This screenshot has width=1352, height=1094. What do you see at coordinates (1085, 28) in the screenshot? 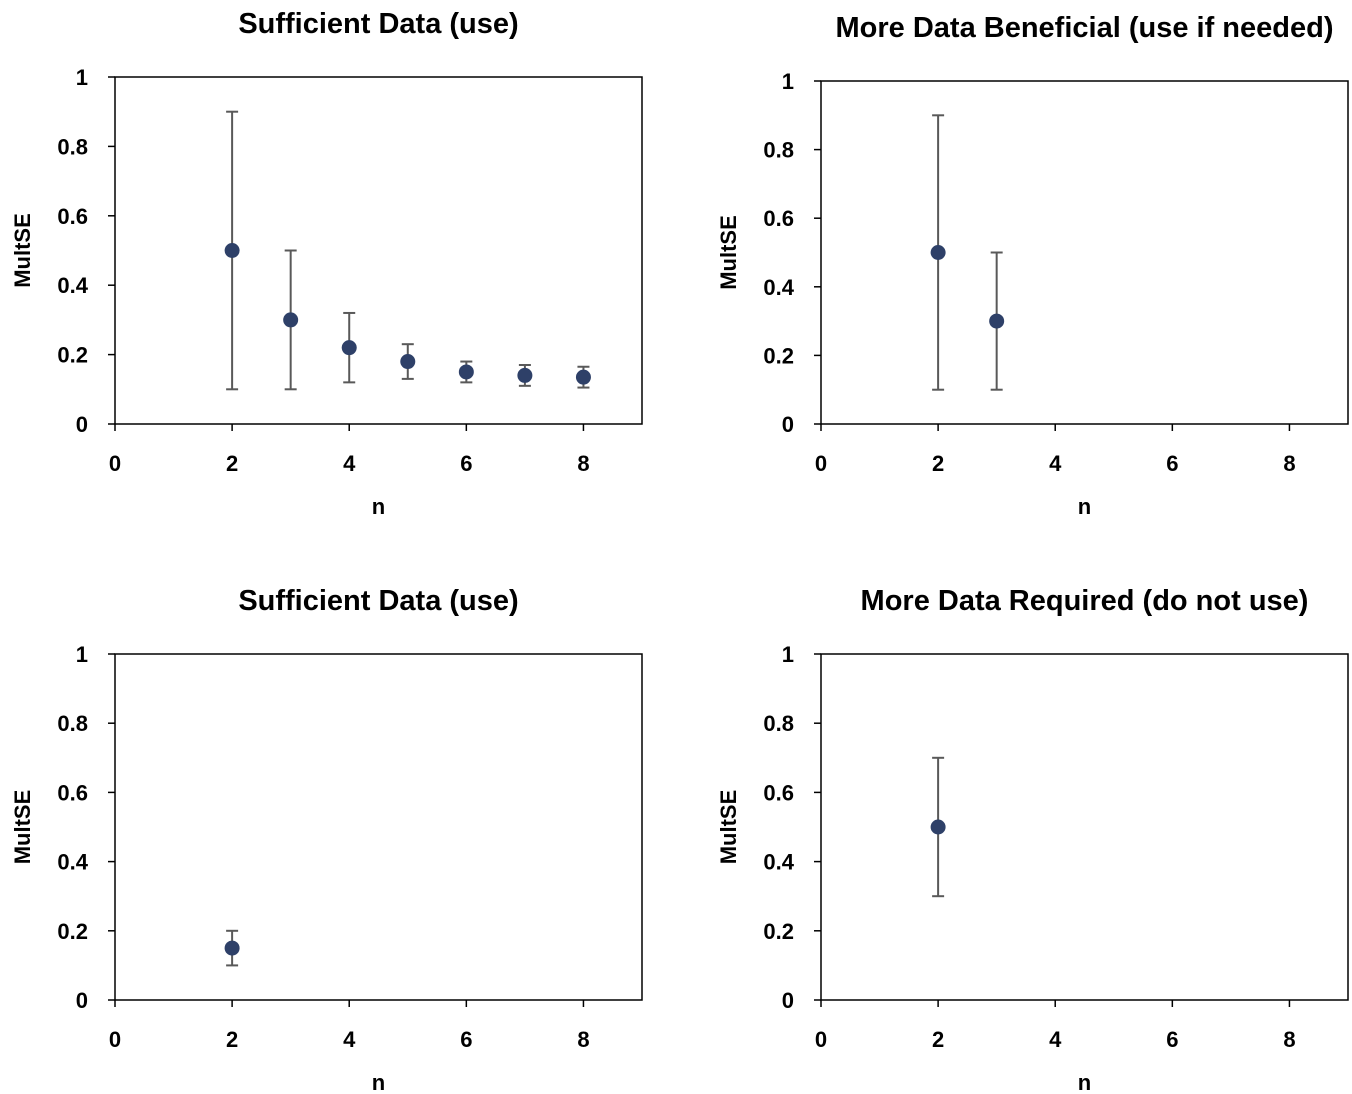
I see `chart-title: More Data Beneficial (use if needed)` at bounding box center [1085, 28].